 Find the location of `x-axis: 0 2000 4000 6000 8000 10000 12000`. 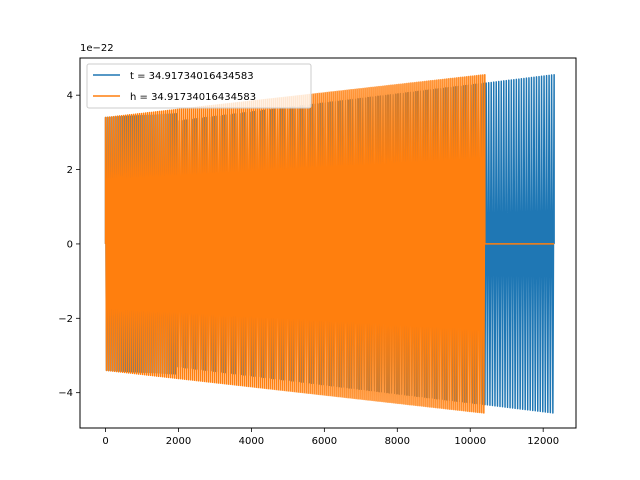

x-axis: 0 2000 4000 6000 8000 10000 12000 is located at coordinates (330, 437).